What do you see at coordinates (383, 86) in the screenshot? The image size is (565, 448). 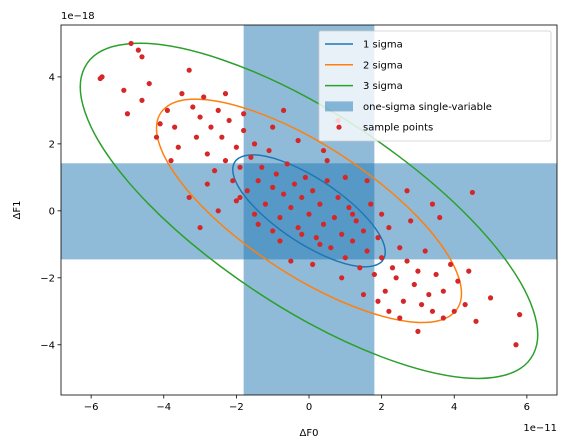 I see `legend-label: 3 sigma` at bounding box center [383, 86].